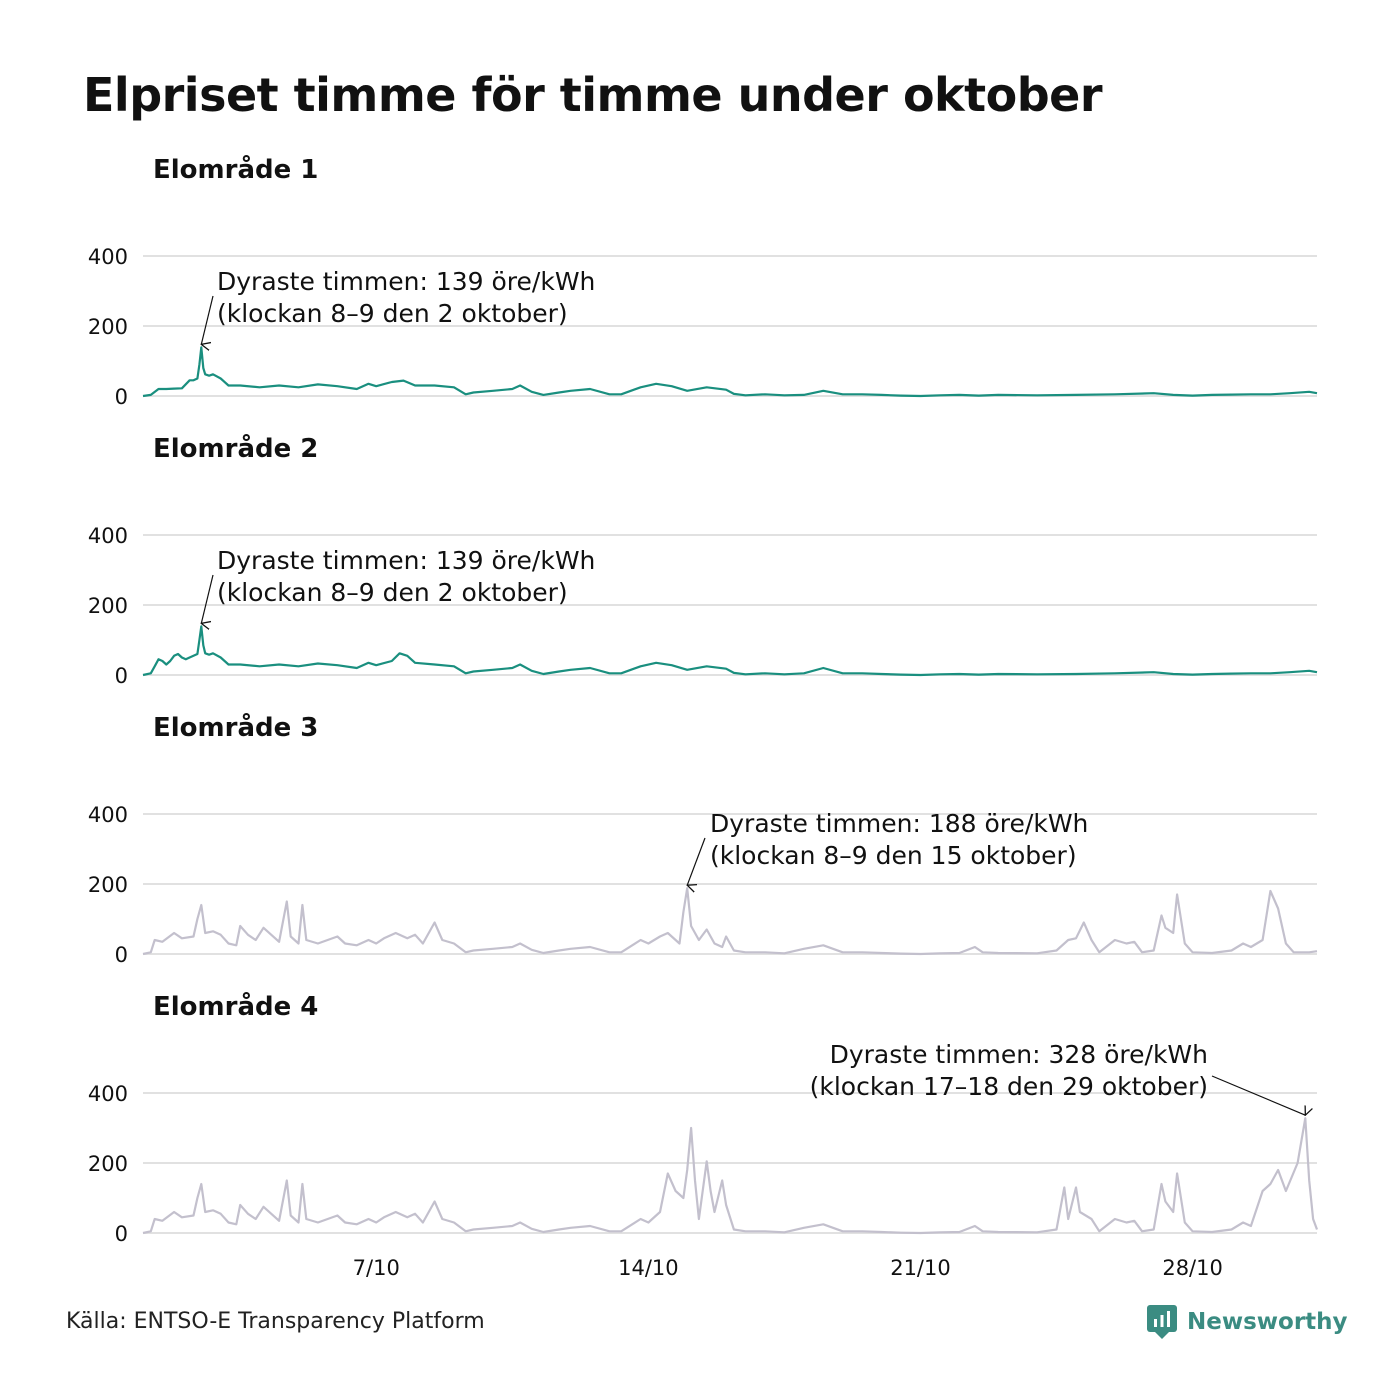  Describe the element at coordinates (788, 1268) in the screenshot. I see `x-axis: 7/10 14/10 21/10 28/10` at that location.